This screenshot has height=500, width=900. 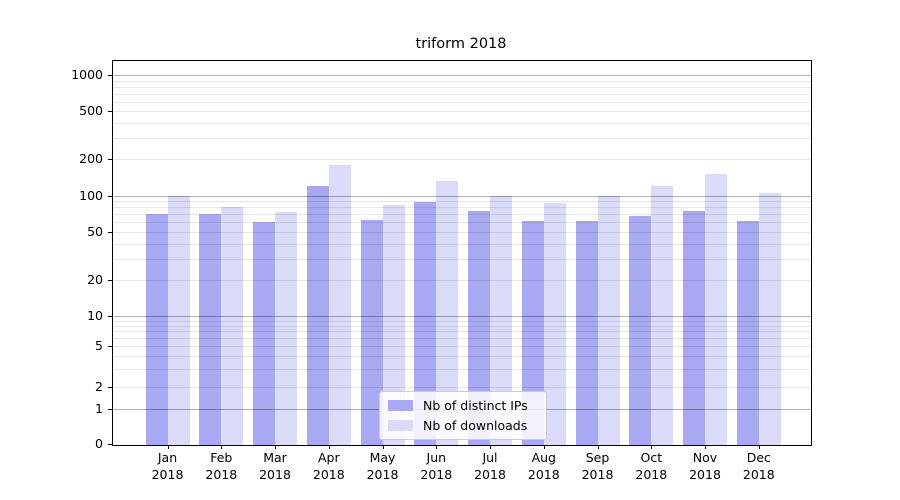 What do you see at coordinates (95, 279) in the screenshot?
I see `y-tick-label: 20` at bounding box center [95, 279].